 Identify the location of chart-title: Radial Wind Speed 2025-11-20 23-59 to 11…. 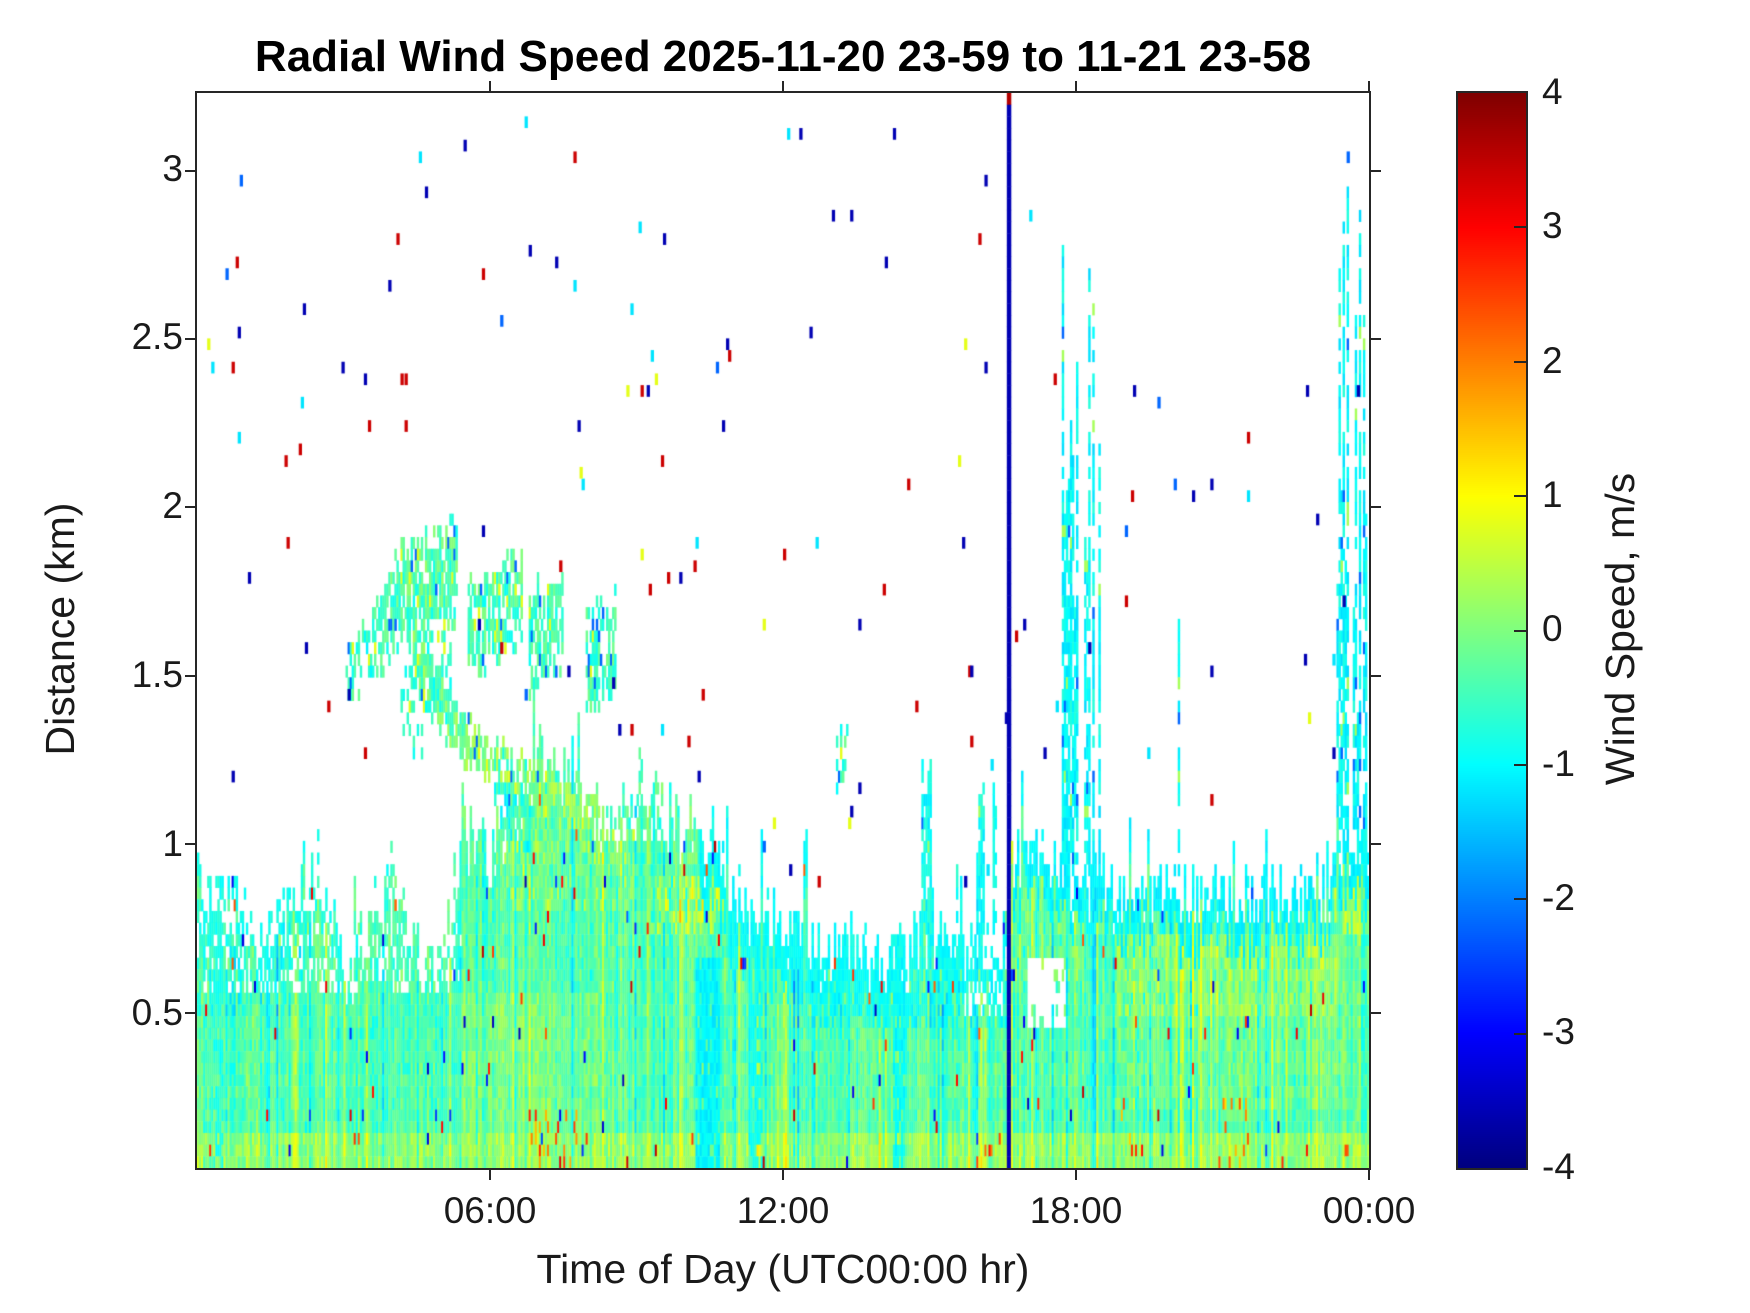
(783, 56).